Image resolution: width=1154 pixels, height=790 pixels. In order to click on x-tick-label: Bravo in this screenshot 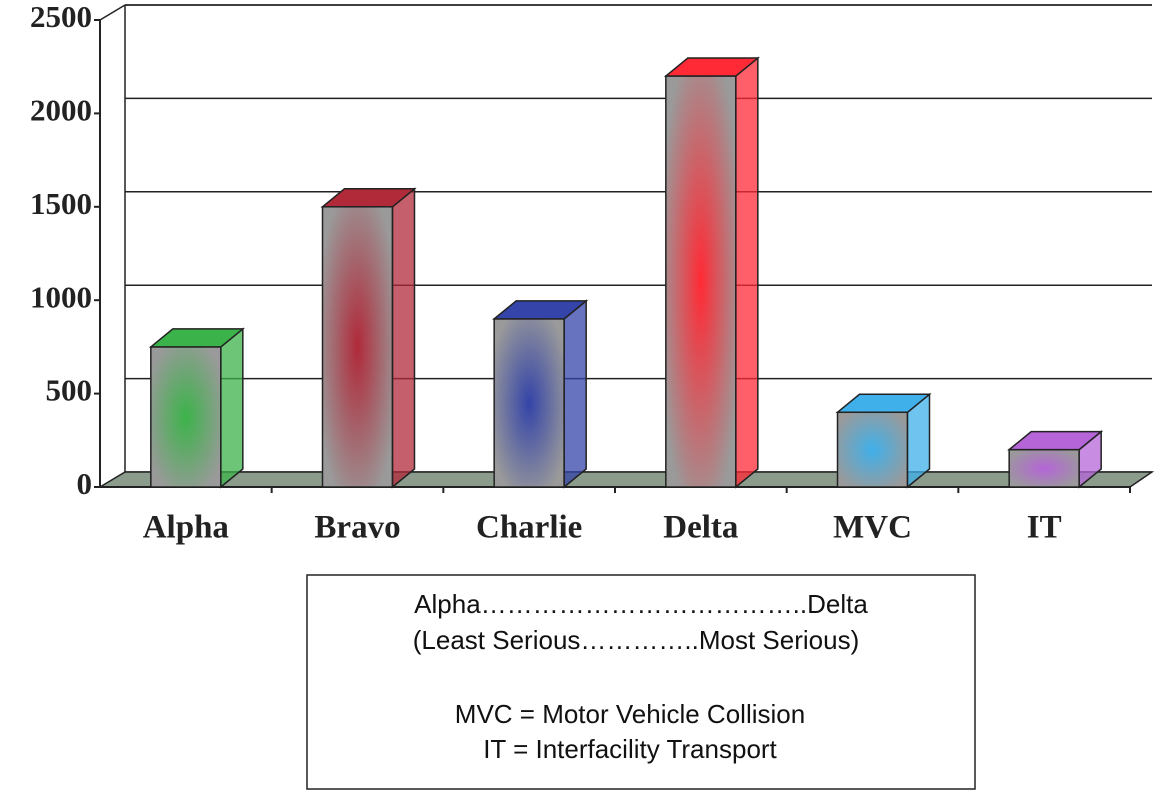, I will do `click(357, 528)`.